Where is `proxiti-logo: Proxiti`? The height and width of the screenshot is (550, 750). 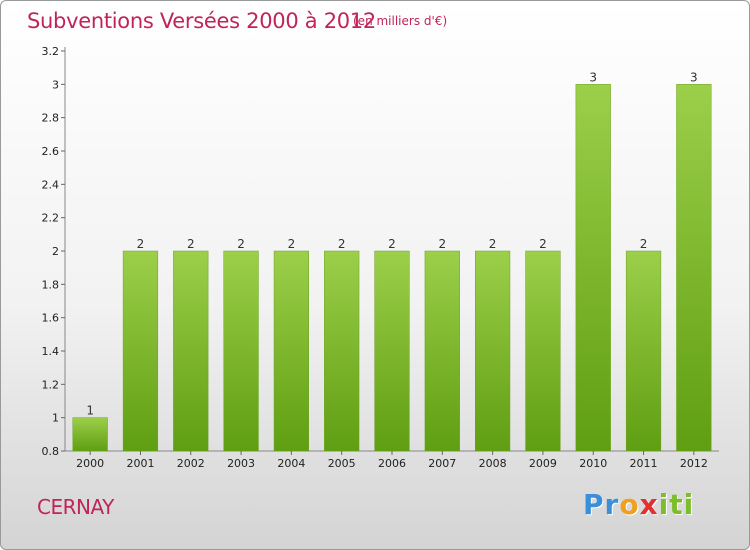 proxiti-logo: Proxiti is located at coordinates (638, 504).